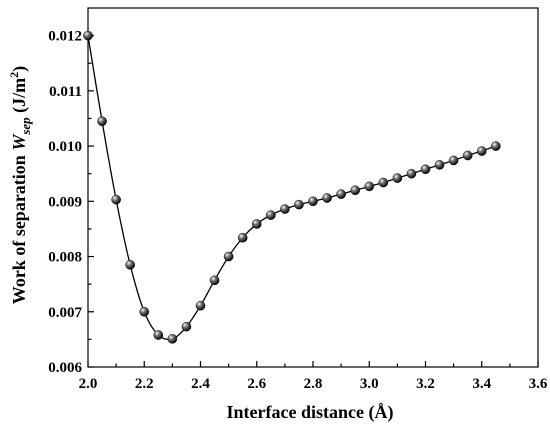 Image resolution: width=550 pixels, height=432 pixels. What do you see at coordinates (144, 384) in the screenshot?
I see `x-tick-label: 2.2` at bounding box center [144, 384].